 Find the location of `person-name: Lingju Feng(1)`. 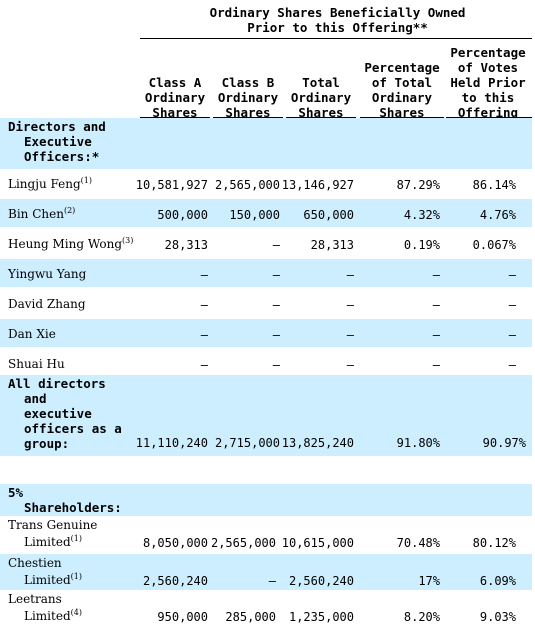

person-name: Lingju Feng(1) is located at coordinates (50, 184).